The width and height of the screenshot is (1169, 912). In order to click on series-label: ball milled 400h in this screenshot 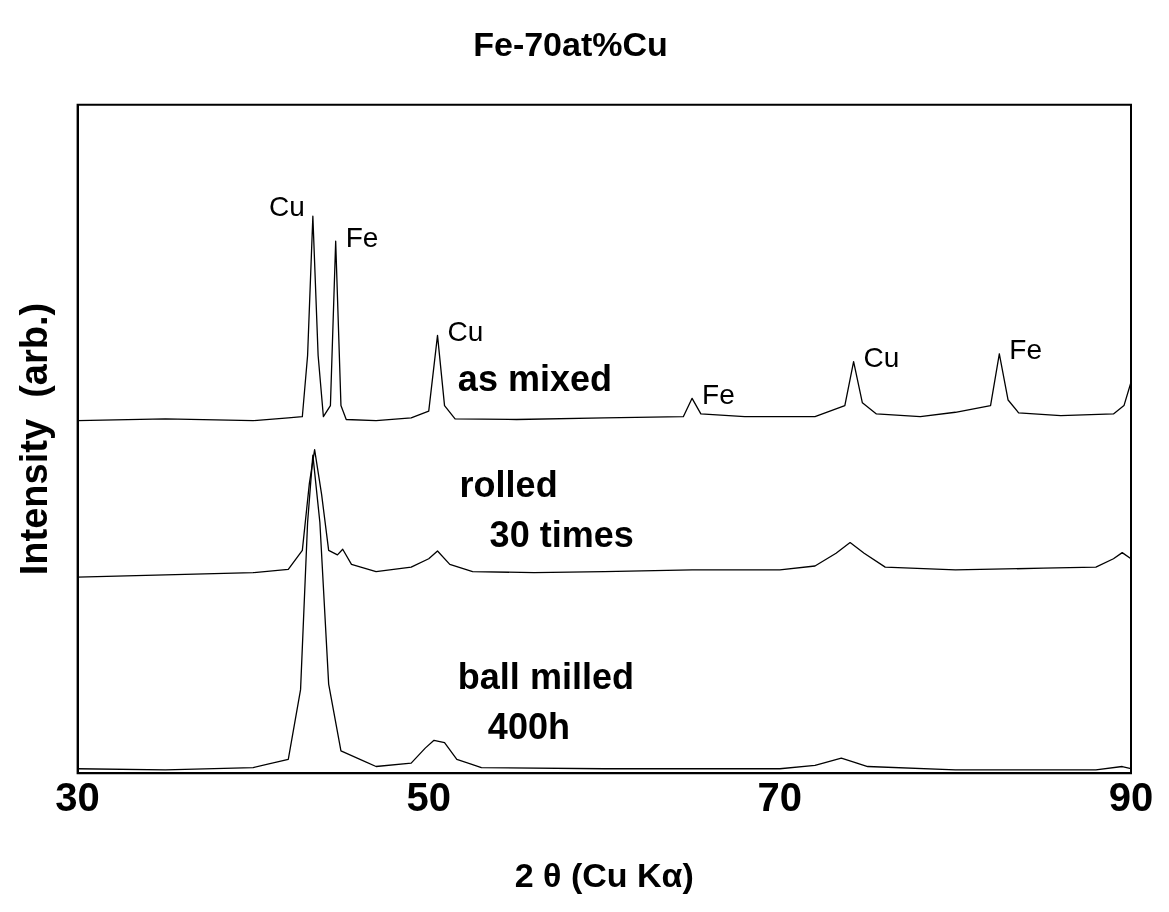, I will do `click(545, 701)`.